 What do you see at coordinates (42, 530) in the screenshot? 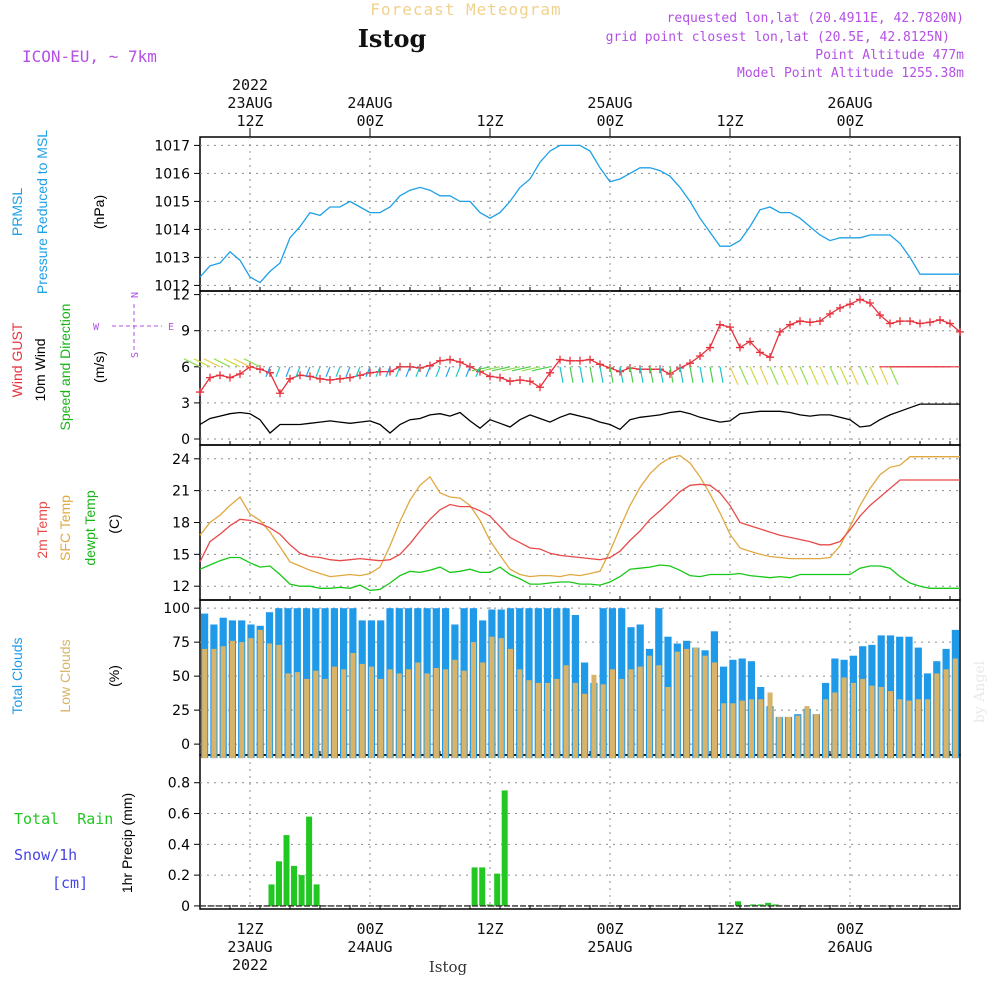
I see `temp-2m-label: 2m Temp` at bounding box center [42, 530].